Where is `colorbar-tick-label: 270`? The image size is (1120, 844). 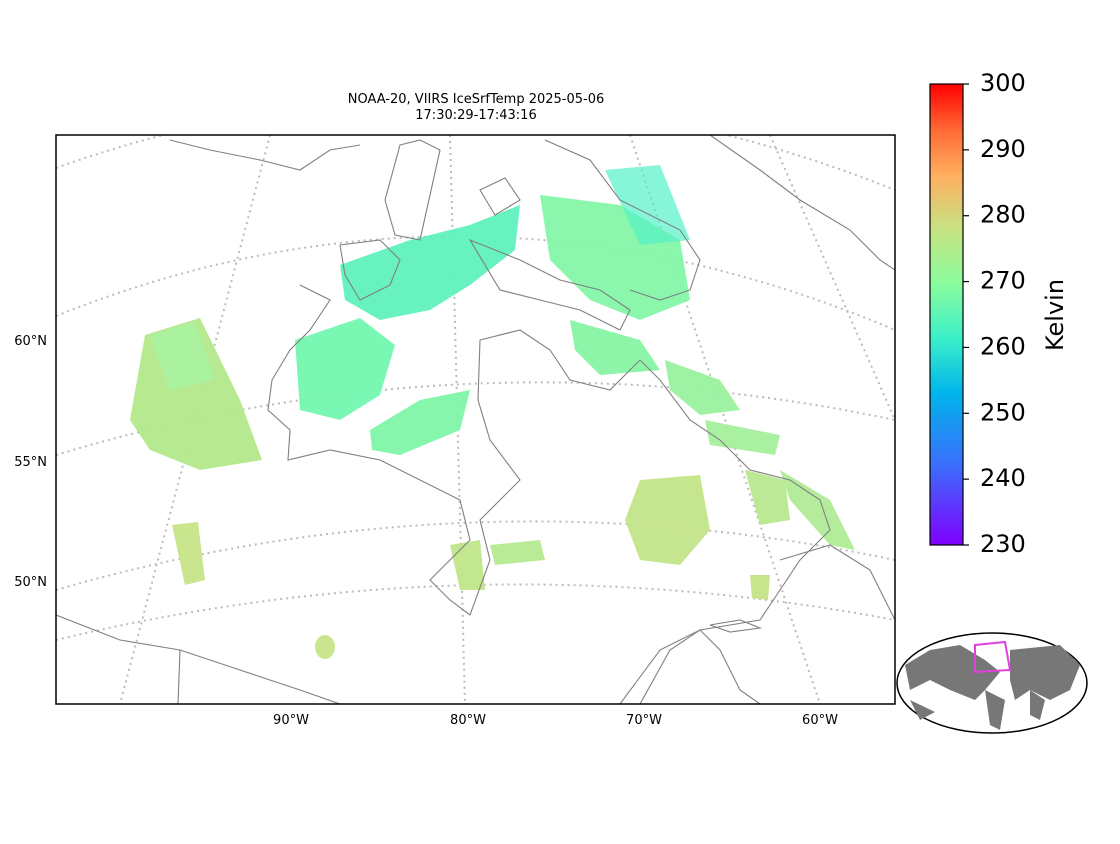 colorbar-tick-label: 270 is located at coordinates (1003, 281).